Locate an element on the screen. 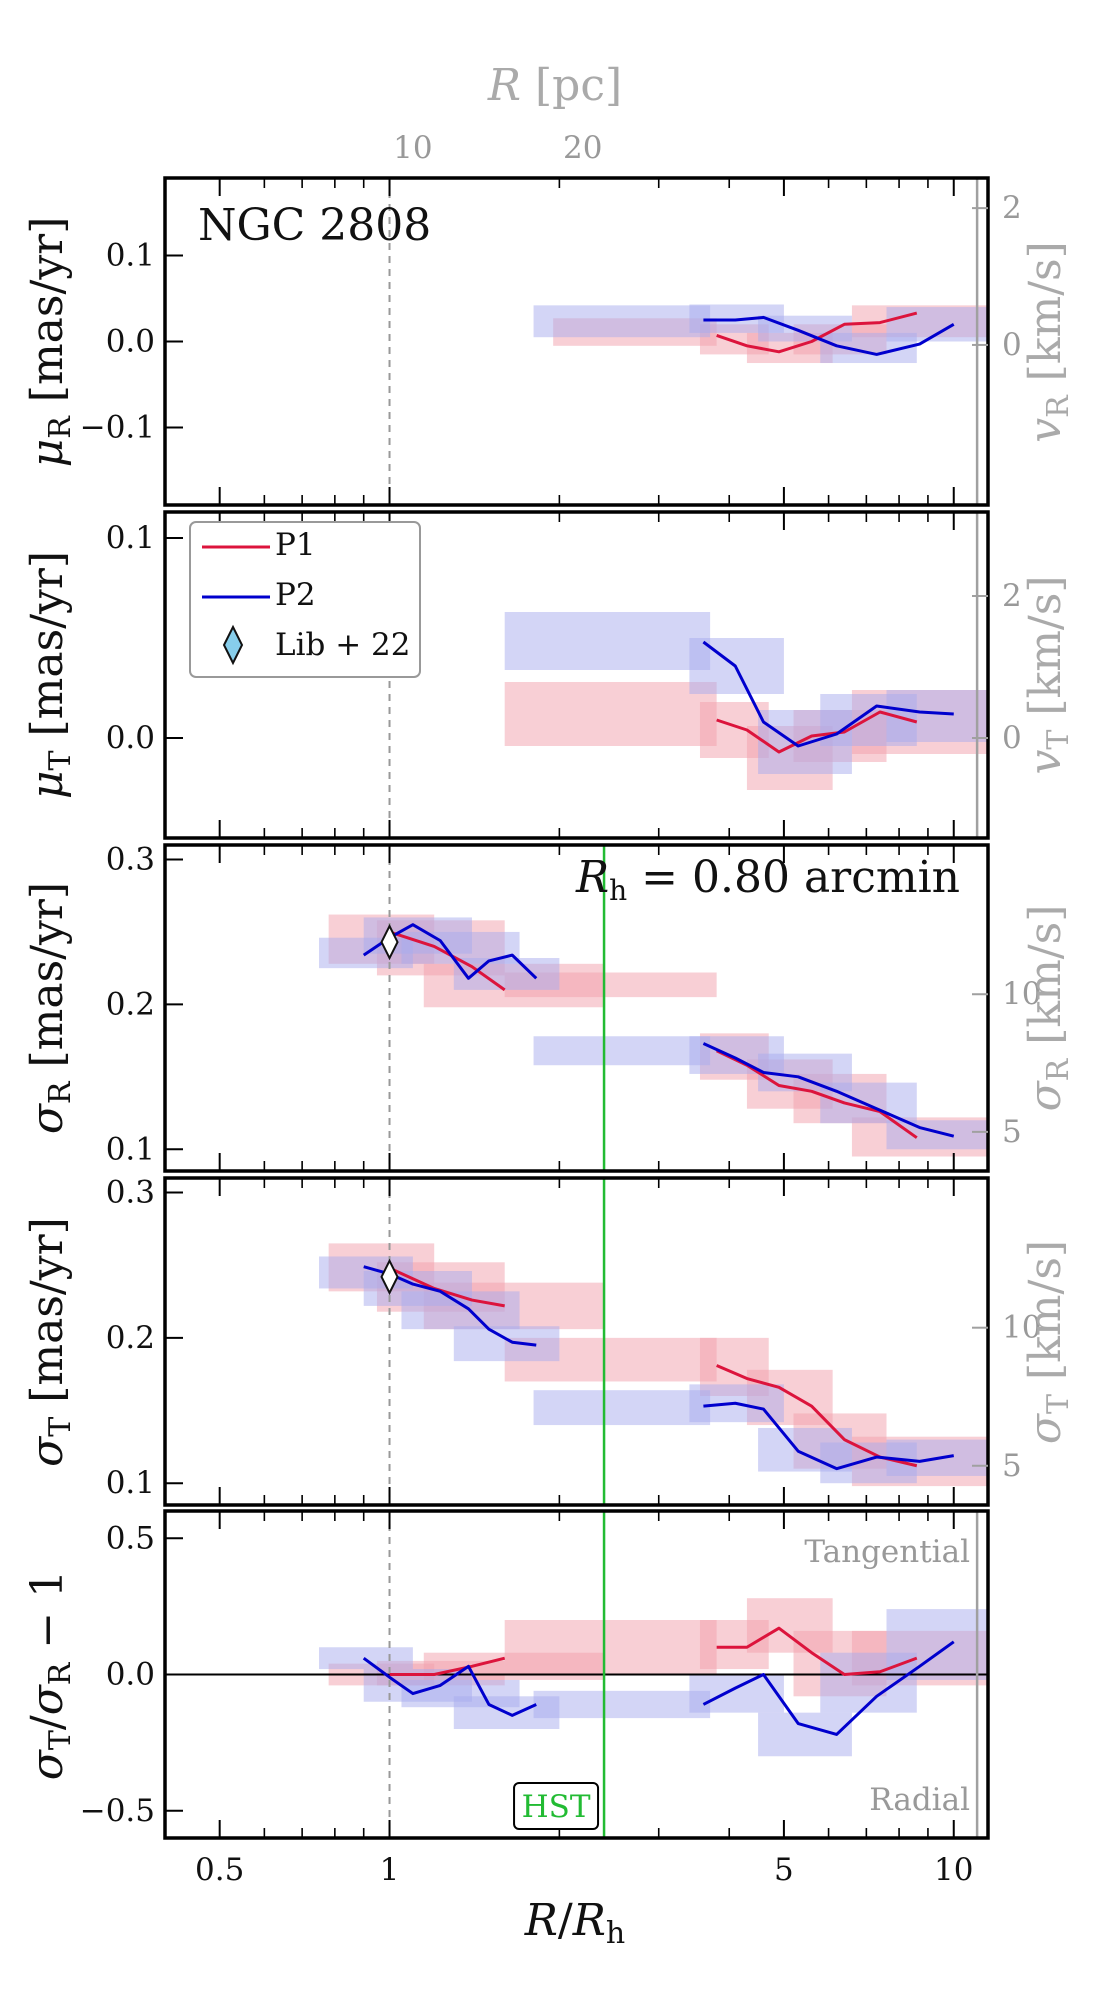 The height and width of the screenshot is (2000, 1100). rh-annotation: Rh = 0.80 arcmin is located at coordinates (767, 879).